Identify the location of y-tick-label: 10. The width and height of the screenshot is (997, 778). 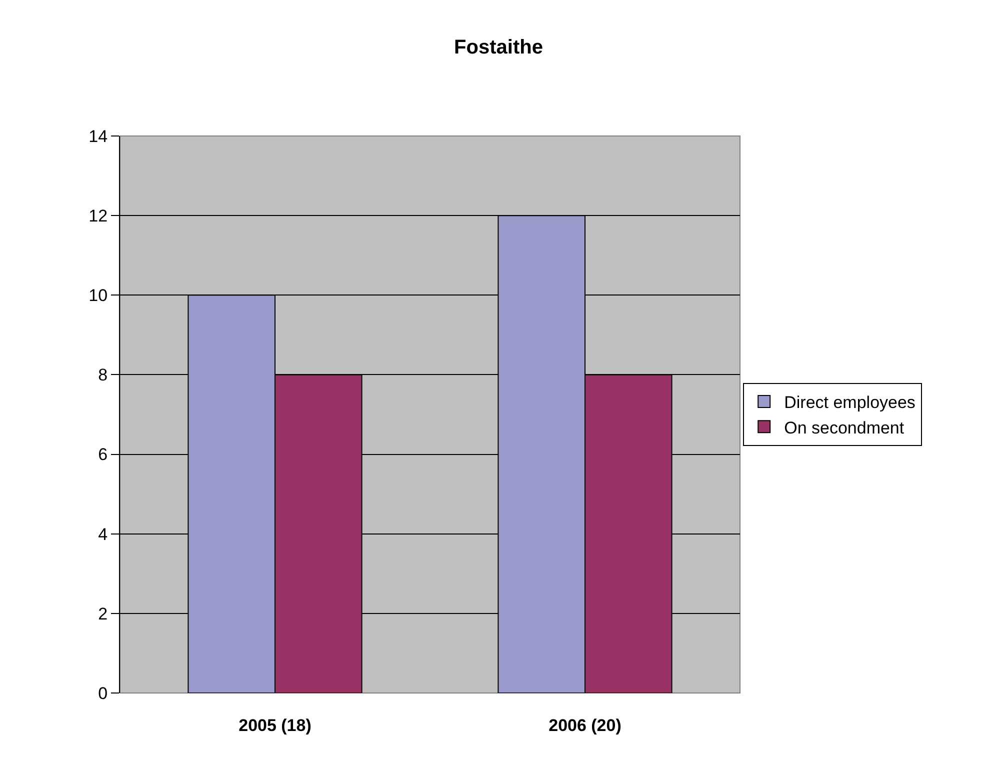
(98, 296).